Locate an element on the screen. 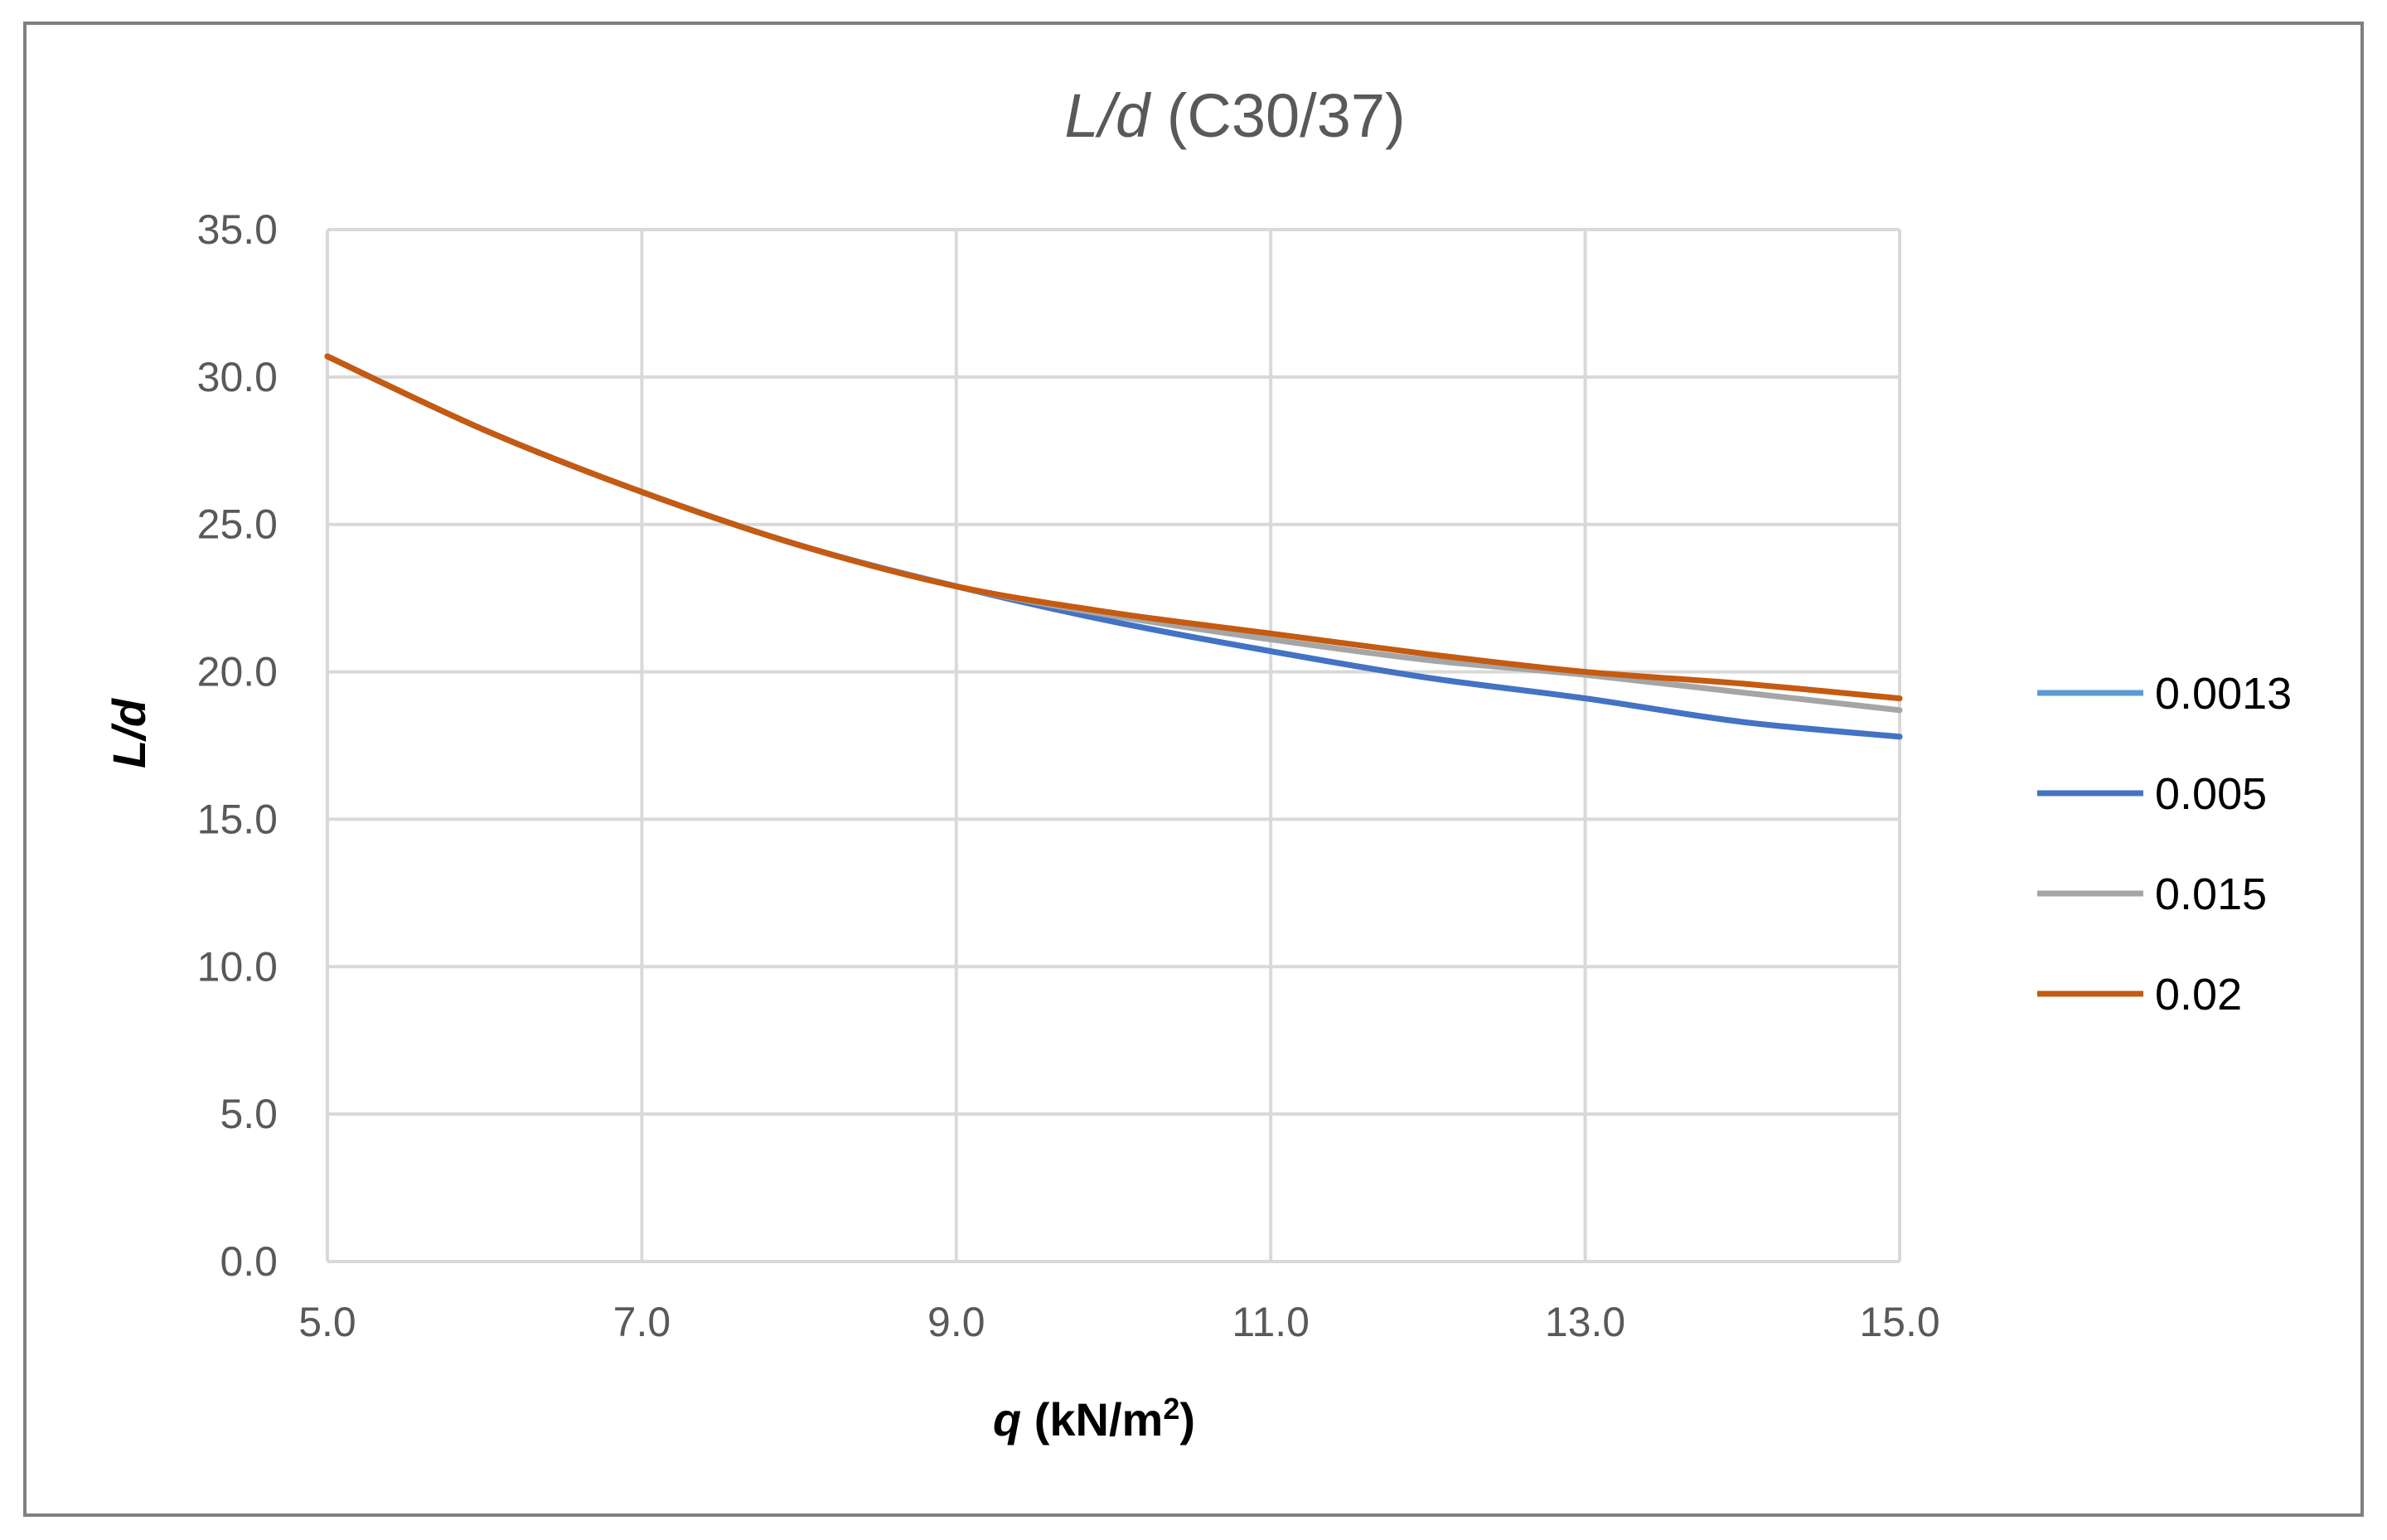 This screenshot has height=1540, width=2387. y-tick-labels: 0.0 5.0 10.0 15.0 20.0 25.0 30.0 35.0 is located at coordinates (237, 746).